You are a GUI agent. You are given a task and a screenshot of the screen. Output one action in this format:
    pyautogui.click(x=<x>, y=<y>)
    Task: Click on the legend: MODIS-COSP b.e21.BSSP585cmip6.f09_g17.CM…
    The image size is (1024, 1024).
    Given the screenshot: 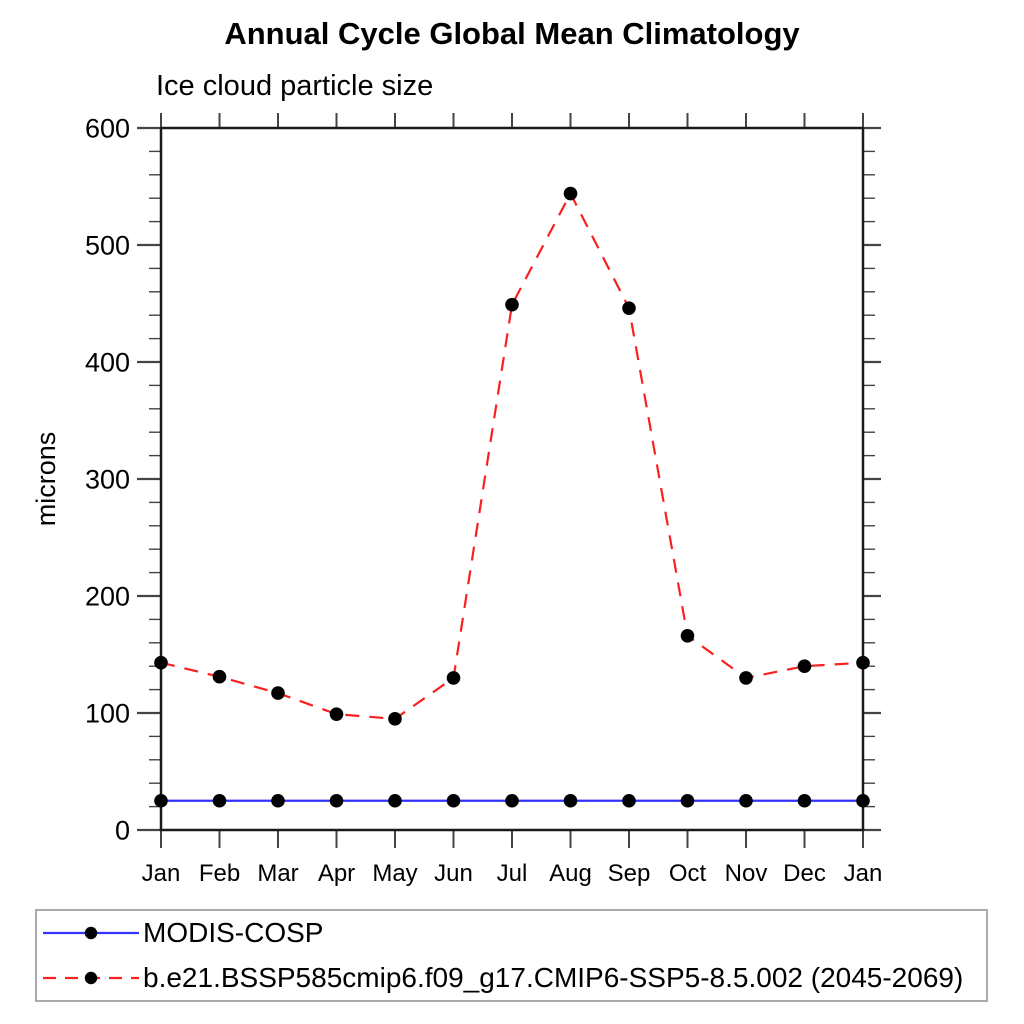 What is the action you would take?
    pyautogui.click(x=511, y=955)
    